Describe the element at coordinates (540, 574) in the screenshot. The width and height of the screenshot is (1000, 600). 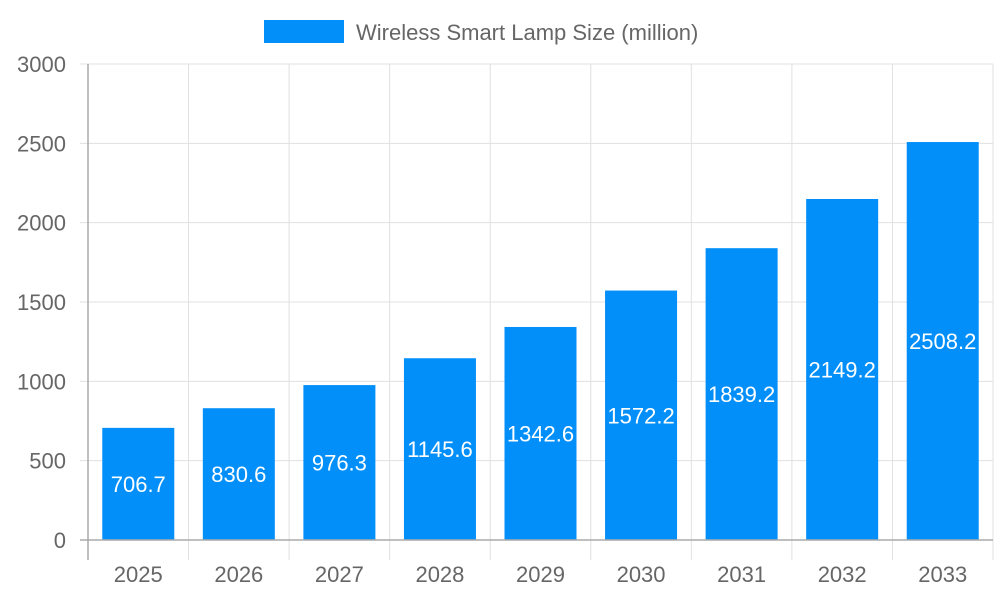
I see `x-tick-label: 2029` at that location.